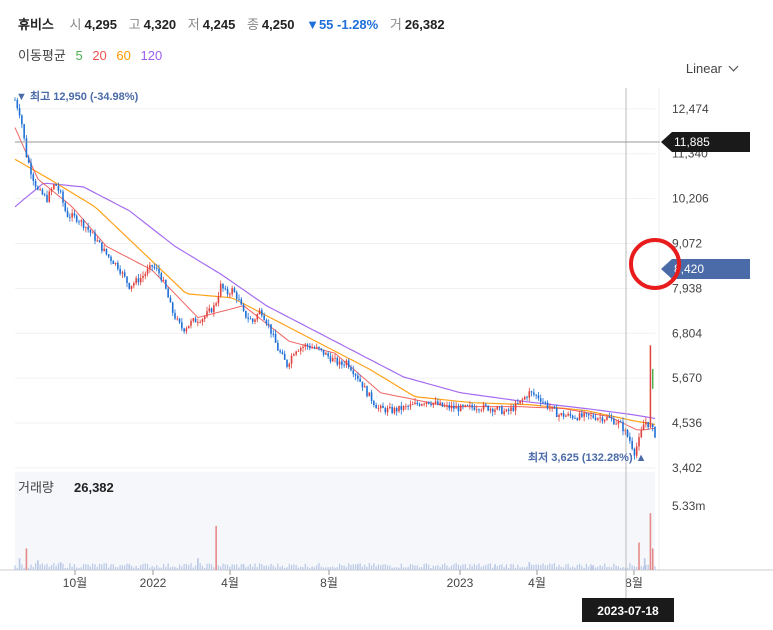 The height and width of the screenshot is (630, 773). Describe the element at coordinates (460, 583) in the screenshot. I see `x-tick-label: 2023` at that location.